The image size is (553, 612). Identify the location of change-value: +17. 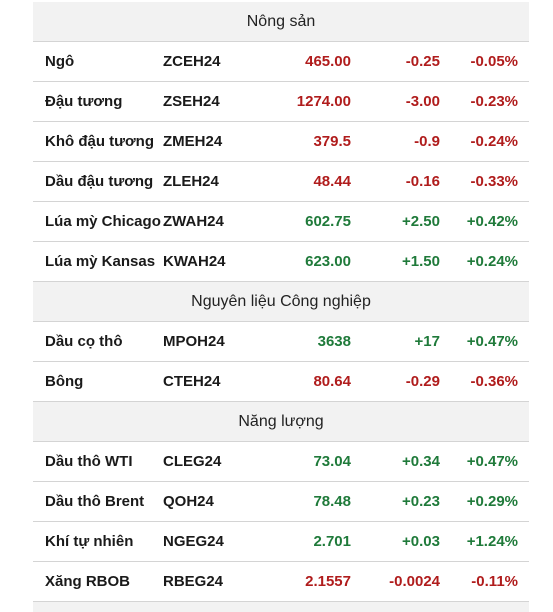
(427, 341).